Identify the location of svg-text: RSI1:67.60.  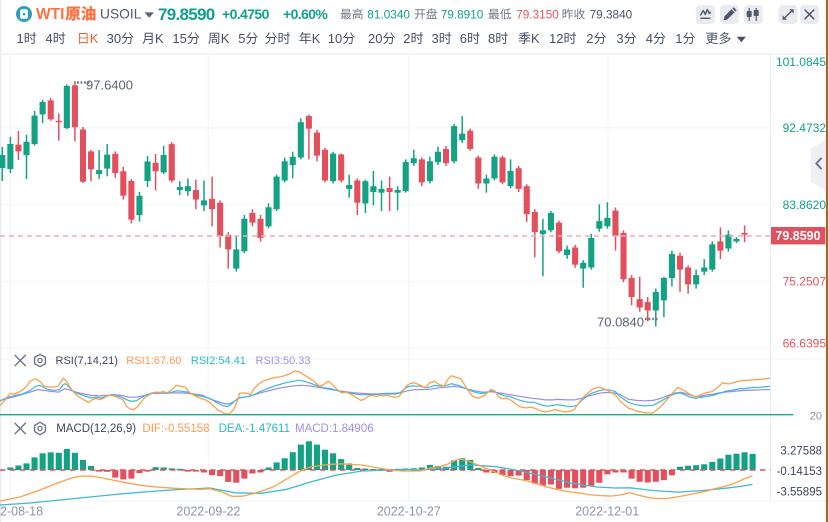
(153, 361).